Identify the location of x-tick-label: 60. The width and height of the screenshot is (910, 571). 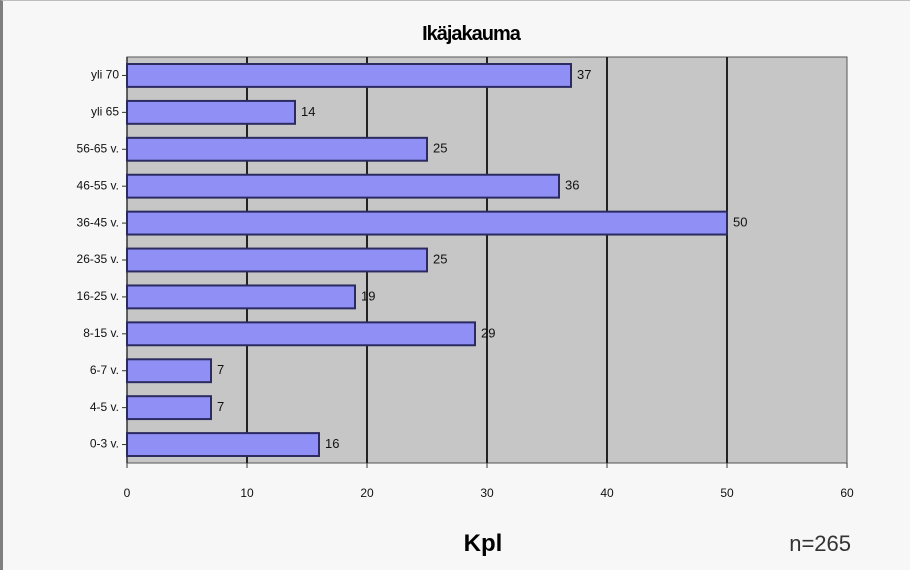
(847, 493).